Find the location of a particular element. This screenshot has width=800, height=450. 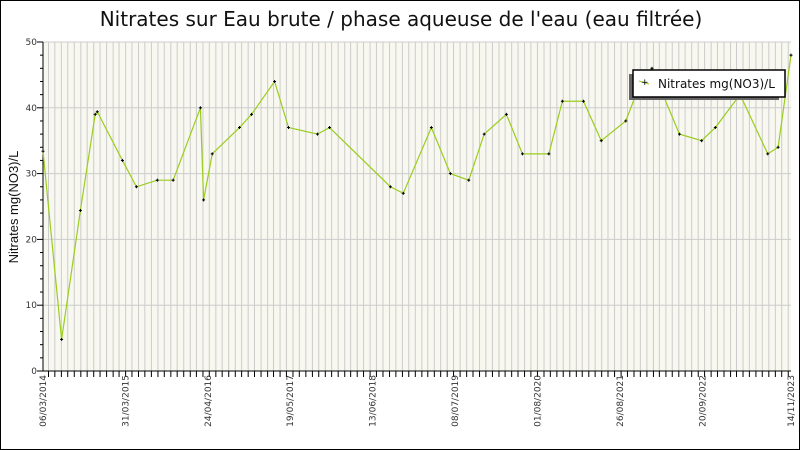

y-tick-label: 50 is located at coordinates (32, 43).